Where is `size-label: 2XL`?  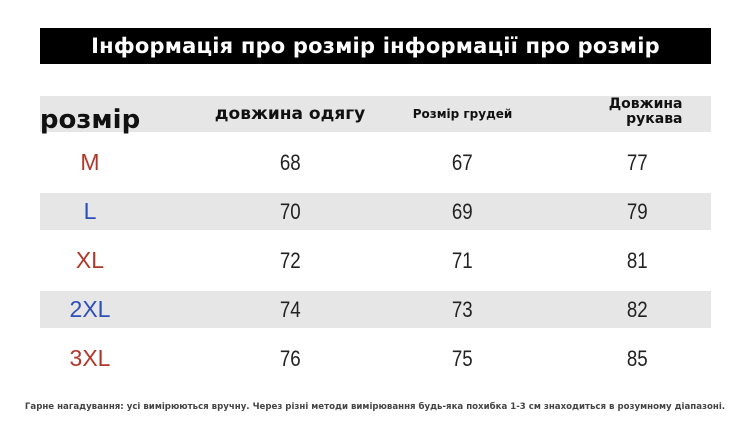 size-label: 2XL is located at coordinates (90, 309).